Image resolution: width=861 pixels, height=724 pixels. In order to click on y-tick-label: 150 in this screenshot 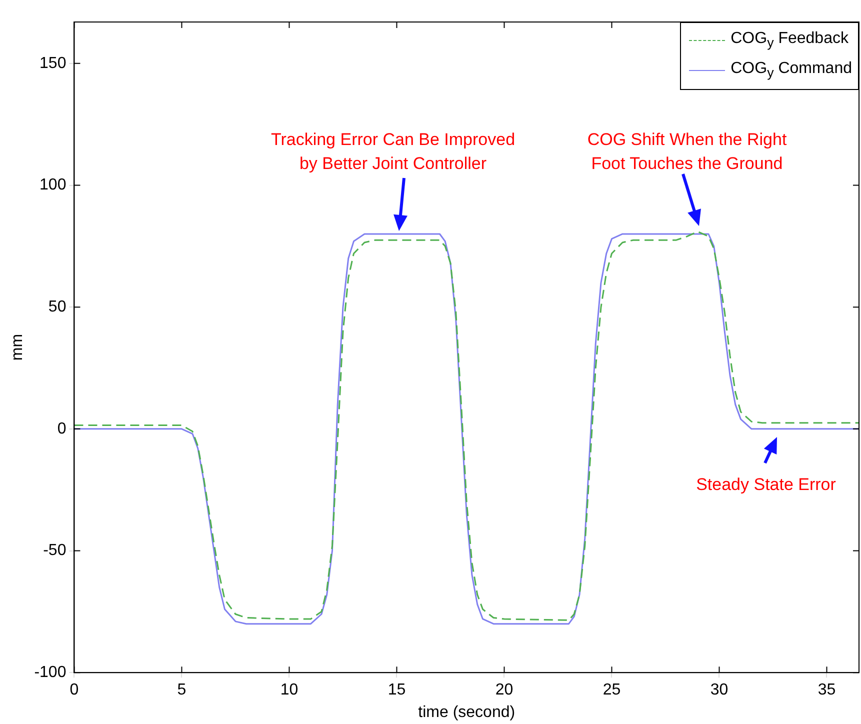, I will do `click(53, 63)`.